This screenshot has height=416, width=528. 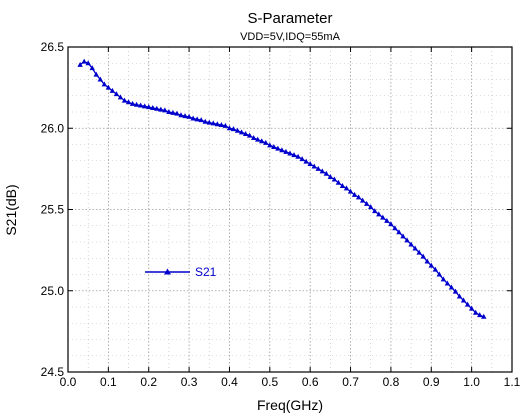 What do you see at coordinates (310, 382) in the screenshot?
I see `x-tick-label: 0.6` at bounding box center [310, 382].